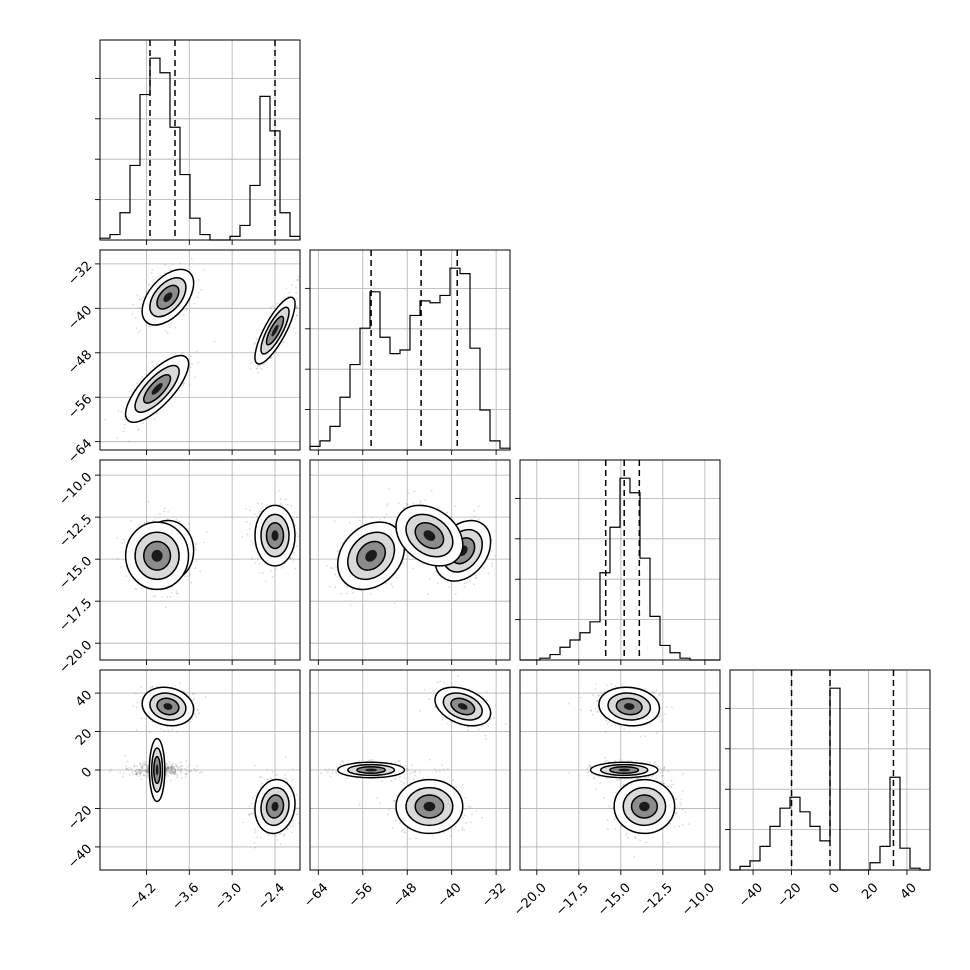 The height and width of the screenshot is (970, 970). I want to click on histogram-steps, so click(200, 149).